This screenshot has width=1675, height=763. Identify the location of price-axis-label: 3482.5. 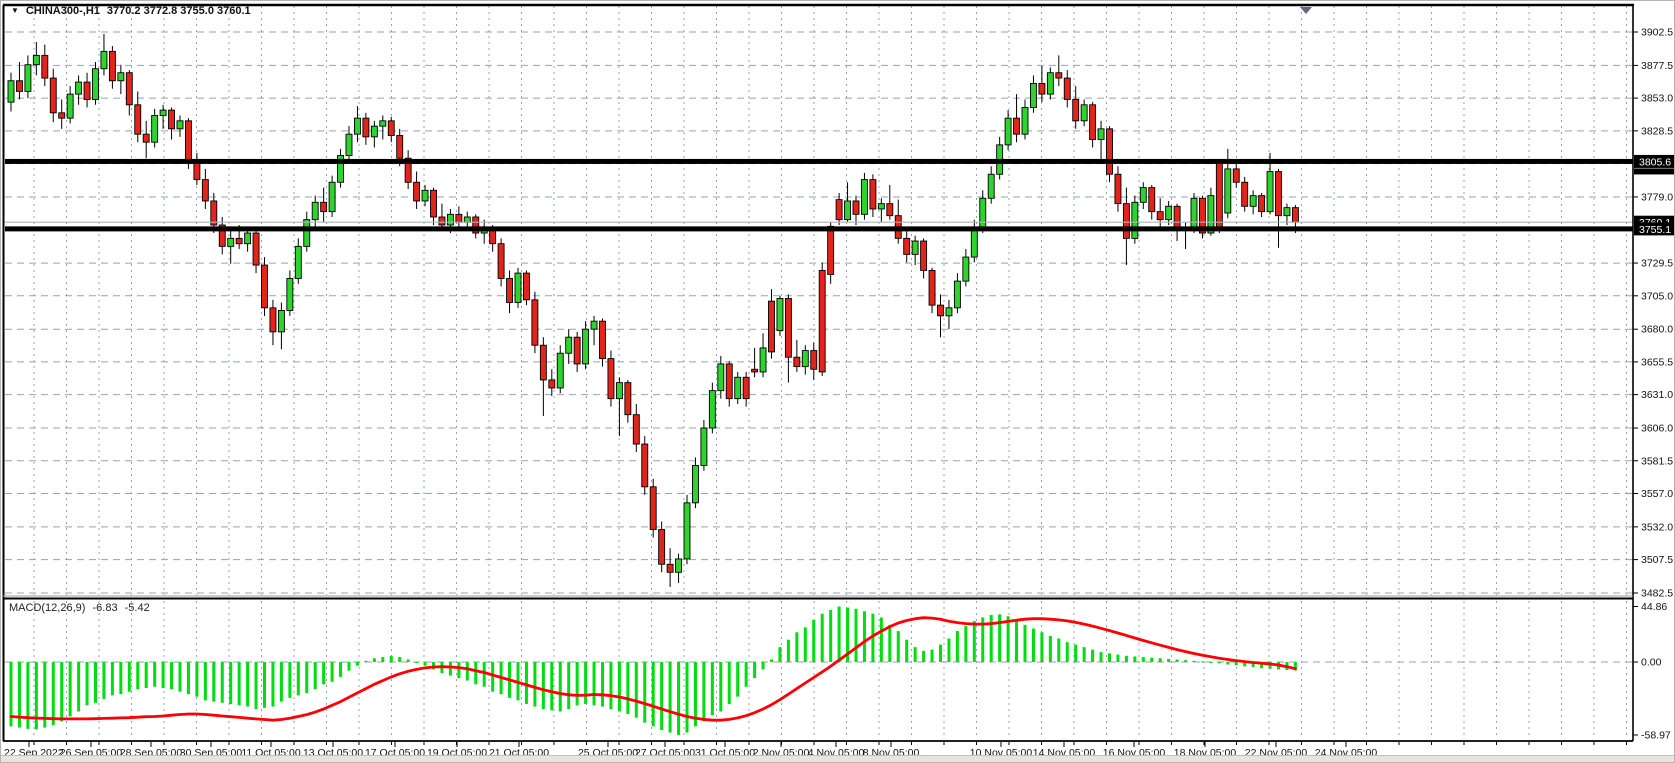
(1657, 593).